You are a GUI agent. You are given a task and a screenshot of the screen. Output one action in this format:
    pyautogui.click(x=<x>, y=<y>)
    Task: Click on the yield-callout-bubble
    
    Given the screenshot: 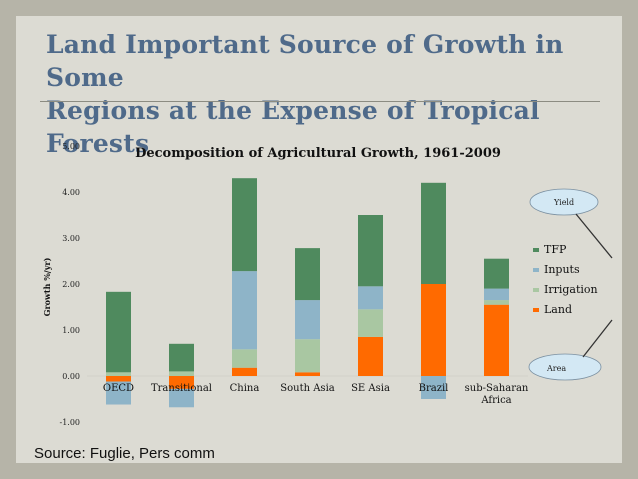 What is the action you would take?
    pyautogui.click(x=564, y=202)
    